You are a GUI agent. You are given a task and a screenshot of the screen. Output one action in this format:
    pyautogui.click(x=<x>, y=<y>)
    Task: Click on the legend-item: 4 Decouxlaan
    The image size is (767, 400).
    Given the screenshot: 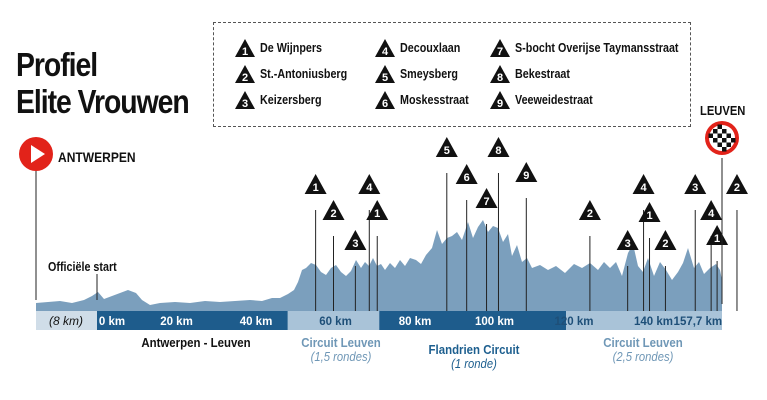 What is the action you would take?
    pyautogui.click(x=422, y=48)
    